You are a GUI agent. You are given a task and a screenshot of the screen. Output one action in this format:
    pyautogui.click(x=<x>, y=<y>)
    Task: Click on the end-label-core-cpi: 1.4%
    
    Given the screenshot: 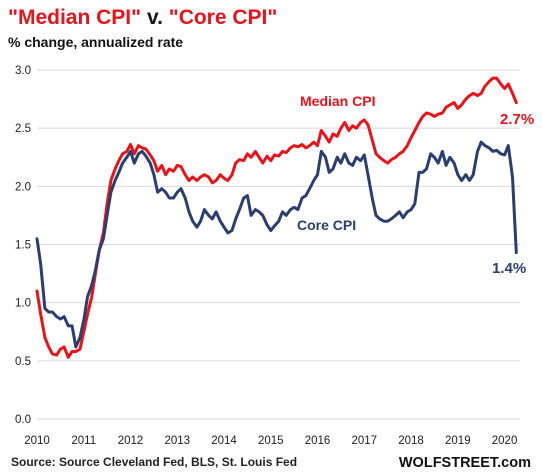 What is the action you would take?
    pyautogui.click(x=509, y=268)
    